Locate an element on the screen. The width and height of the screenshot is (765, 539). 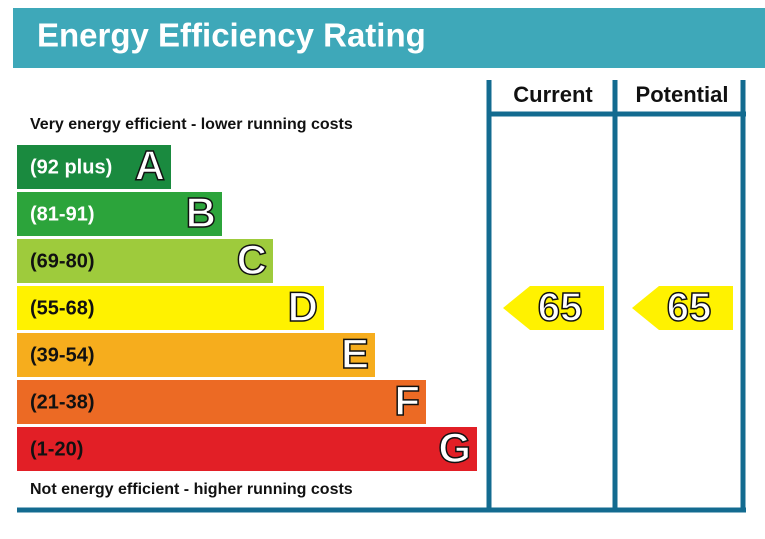
column-header: Current is located at coordinates (553, 94).